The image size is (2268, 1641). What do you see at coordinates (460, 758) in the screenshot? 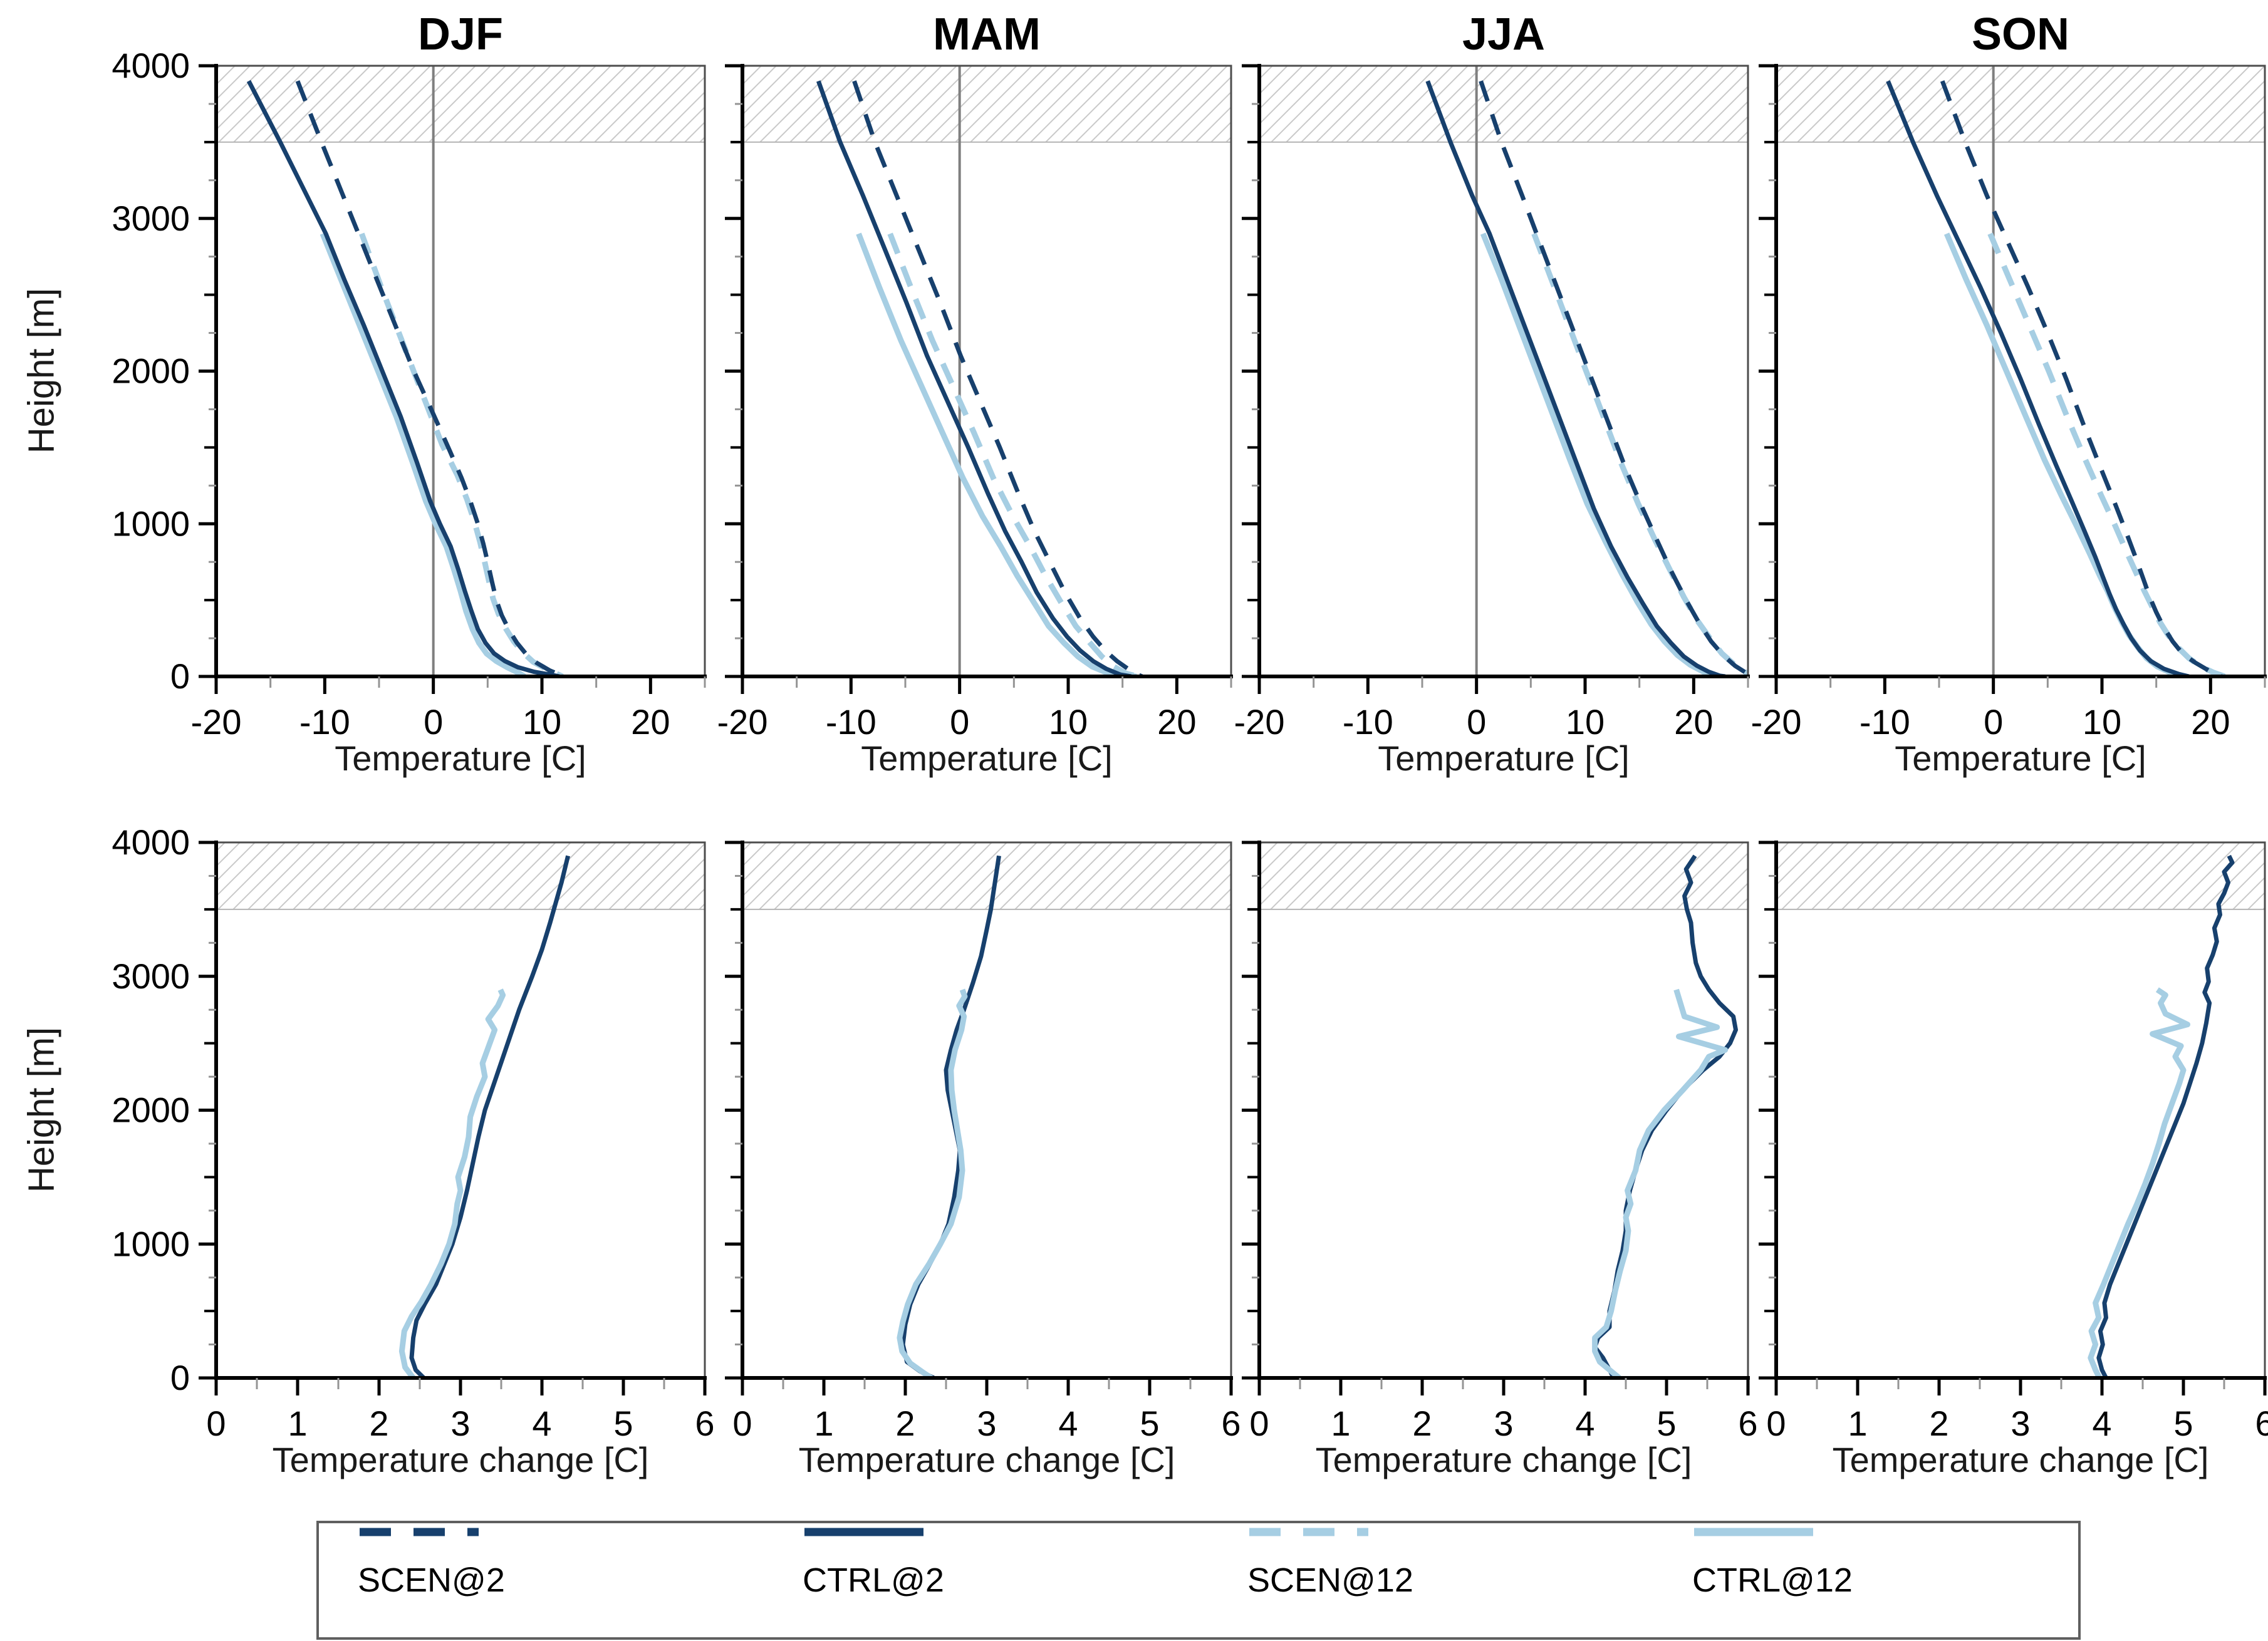
I see `x-axis-title-djf-temp: Temperature [C]` at bounding box center [460, 758].